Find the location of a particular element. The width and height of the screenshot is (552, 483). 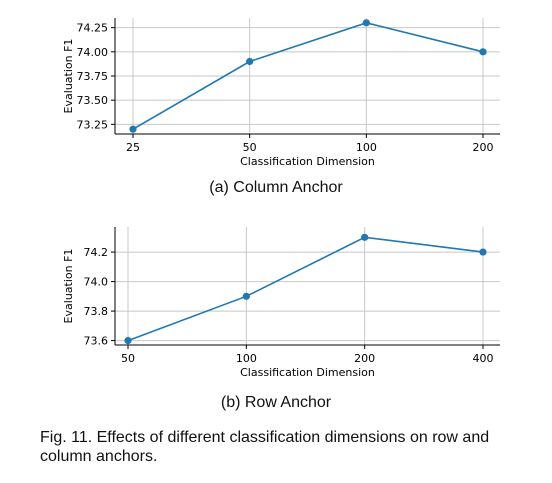

y-tick-label: 73.8 is located at coordinates (96, 311).